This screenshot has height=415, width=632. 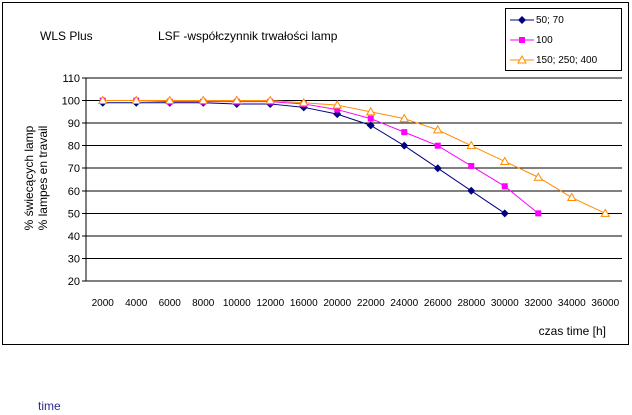 What do you see at coordinates (538, 303) in the screenshot?
I see `x-tick-label-13: 32000` at bounding box center [538, 303].